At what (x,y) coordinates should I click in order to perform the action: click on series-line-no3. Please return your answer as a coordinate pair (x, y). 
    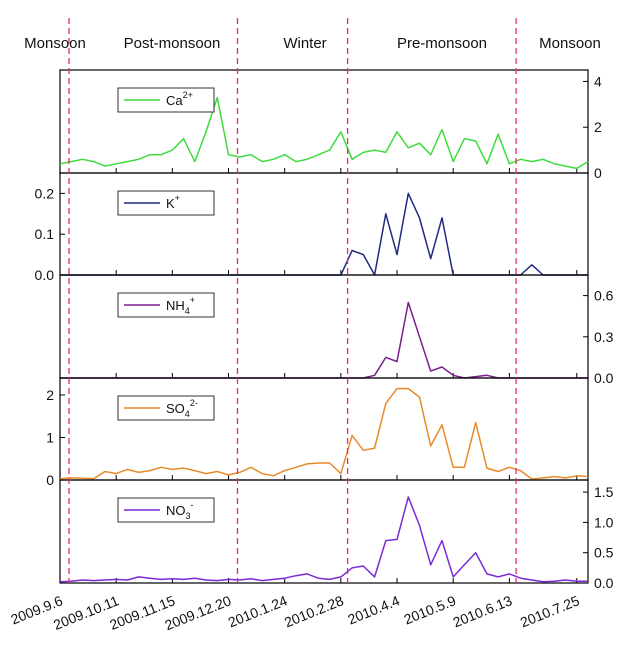
    Looking at the image, I should click on (323, 539).